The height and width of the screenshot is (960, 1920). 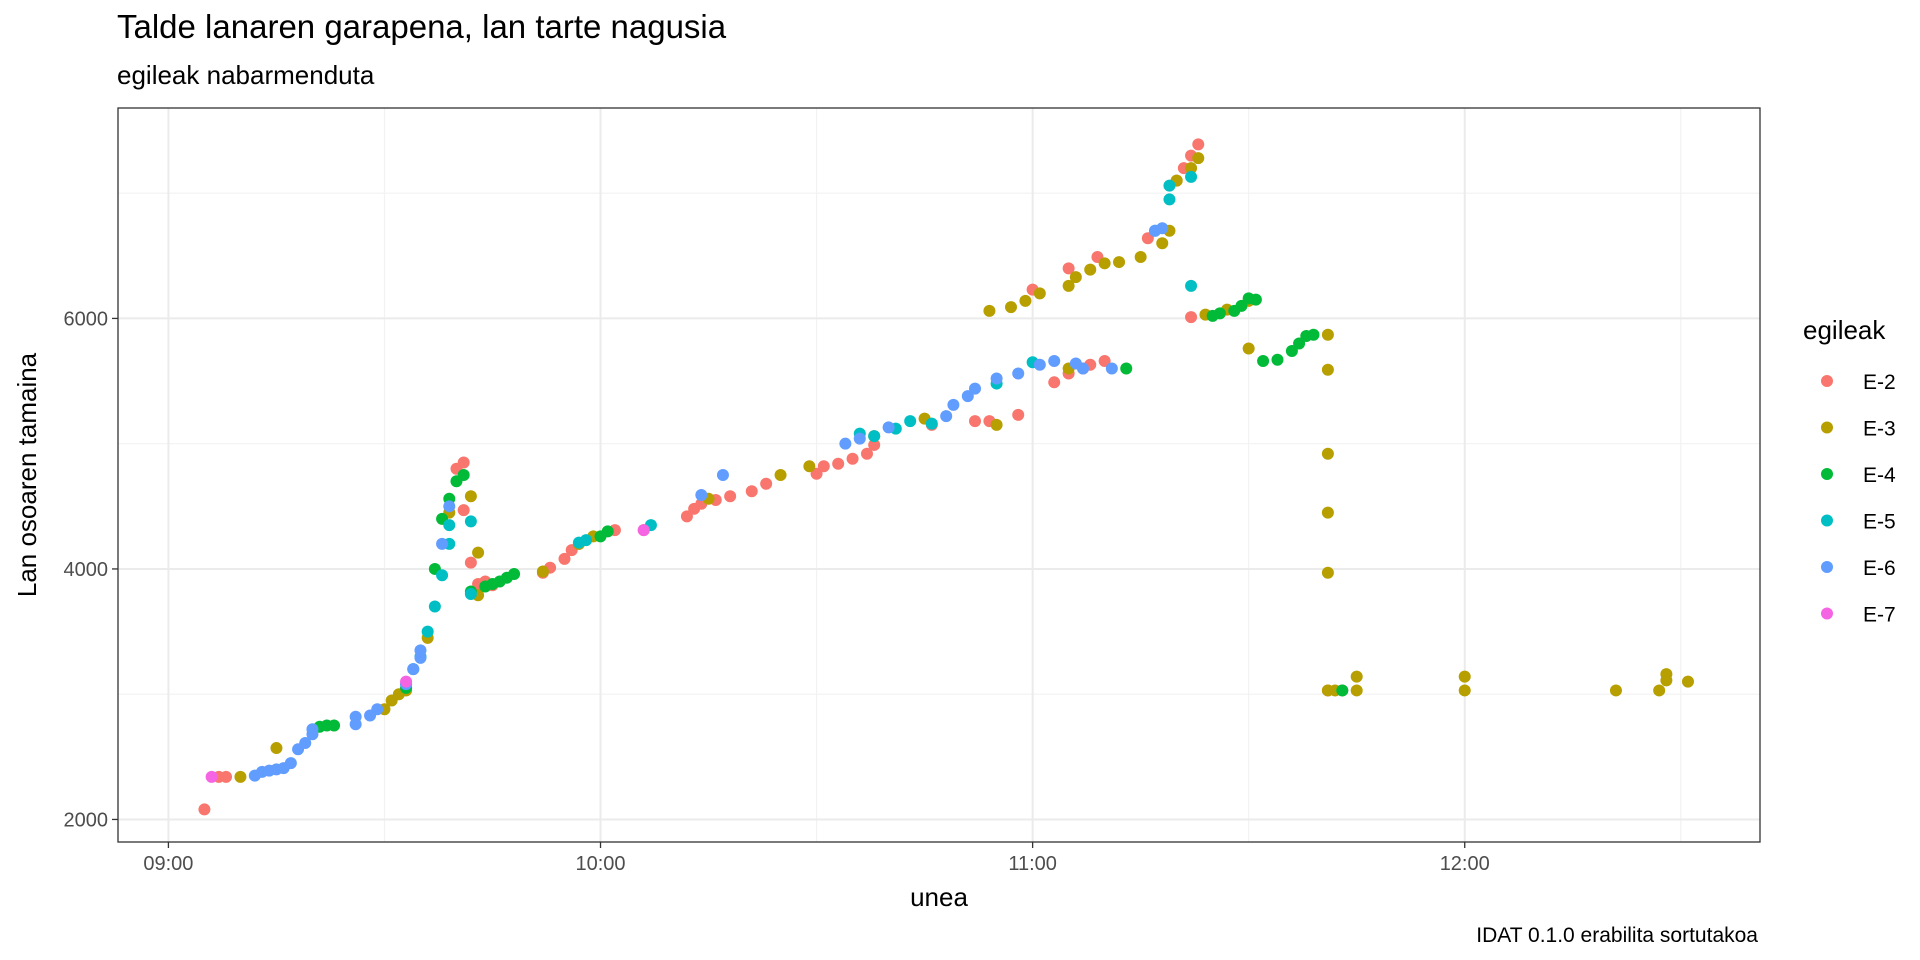 What do you see at coordinates (1879, 615) in the screenshot?
I see `legend-label-e-7: E-7` at bounding box center [1879, 615].